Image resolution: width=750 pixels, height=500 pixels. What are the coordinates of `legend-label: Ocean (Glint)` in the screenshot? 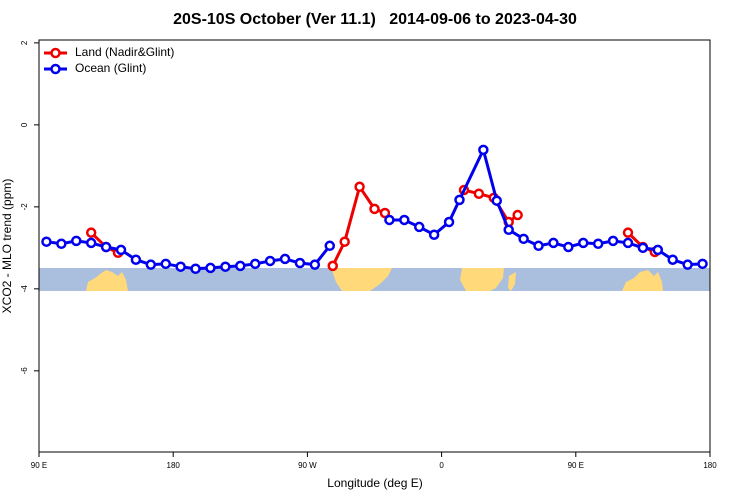 It's located at (110, 68).